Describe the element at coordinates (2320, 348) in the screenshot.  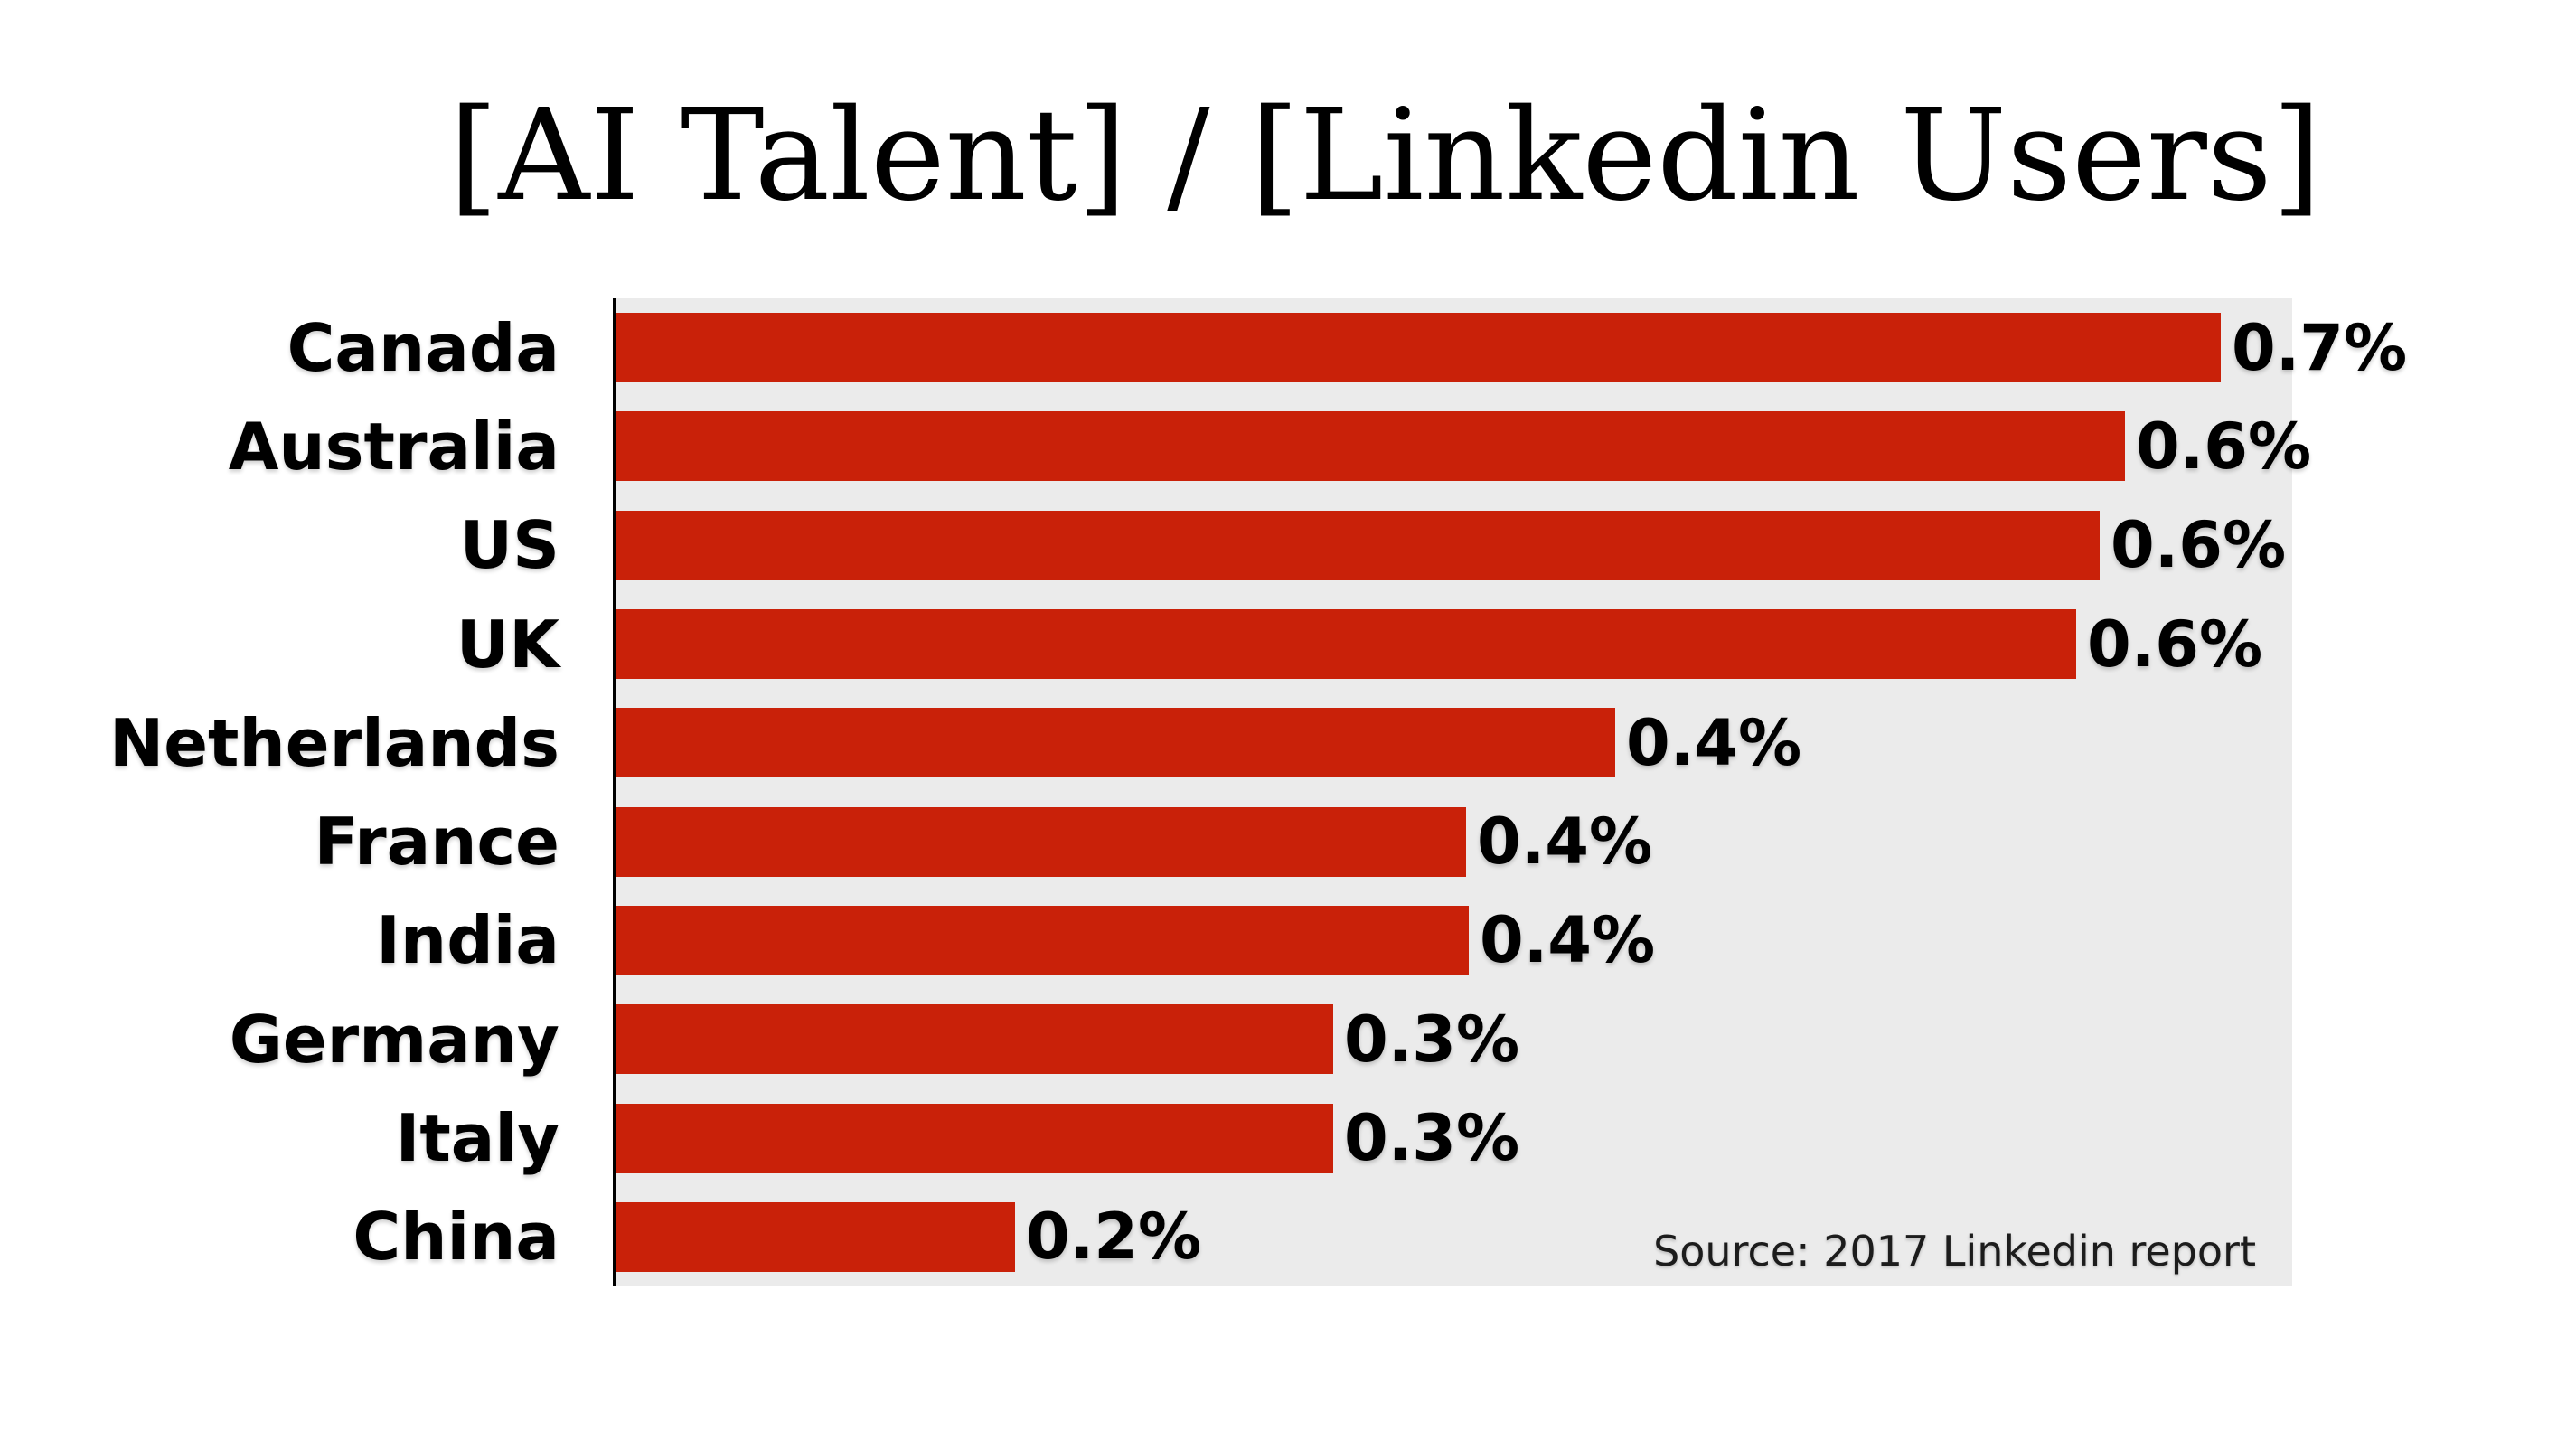
I see `value-label-canada: 0.7%` at that location.